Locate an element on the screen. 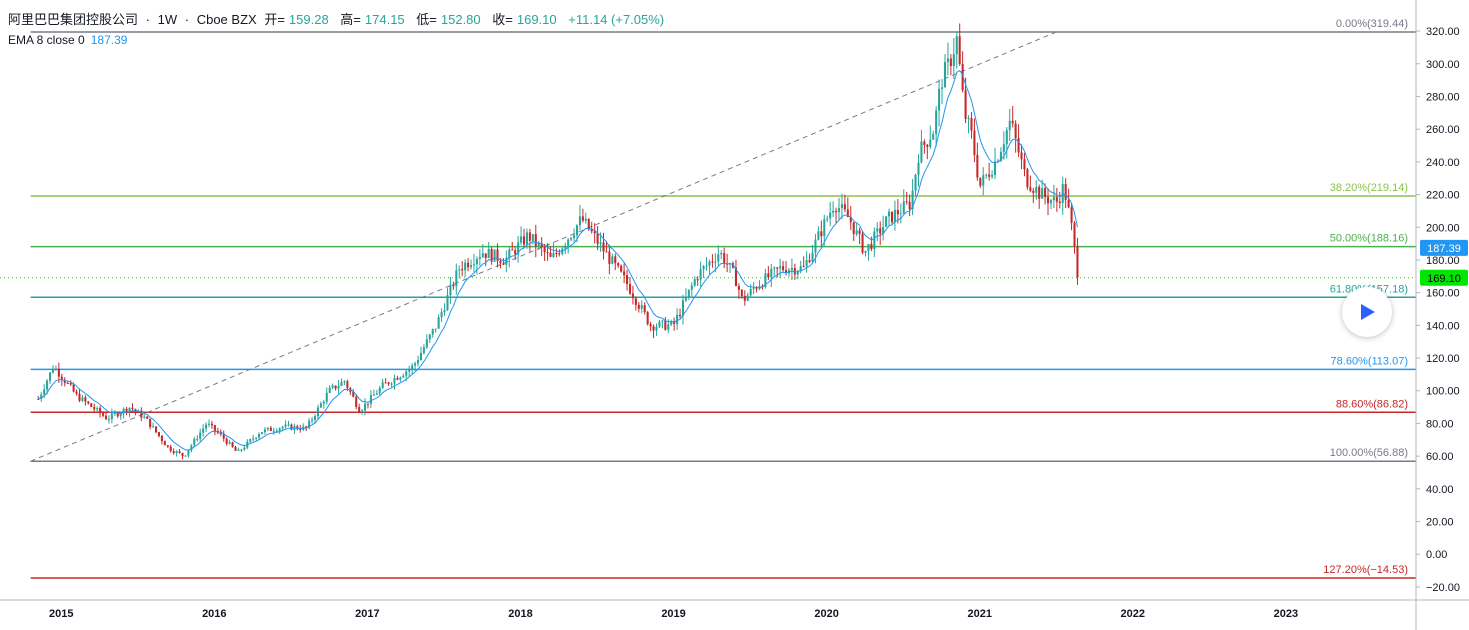  low-label: 低= is located at coordinates (426, 19).